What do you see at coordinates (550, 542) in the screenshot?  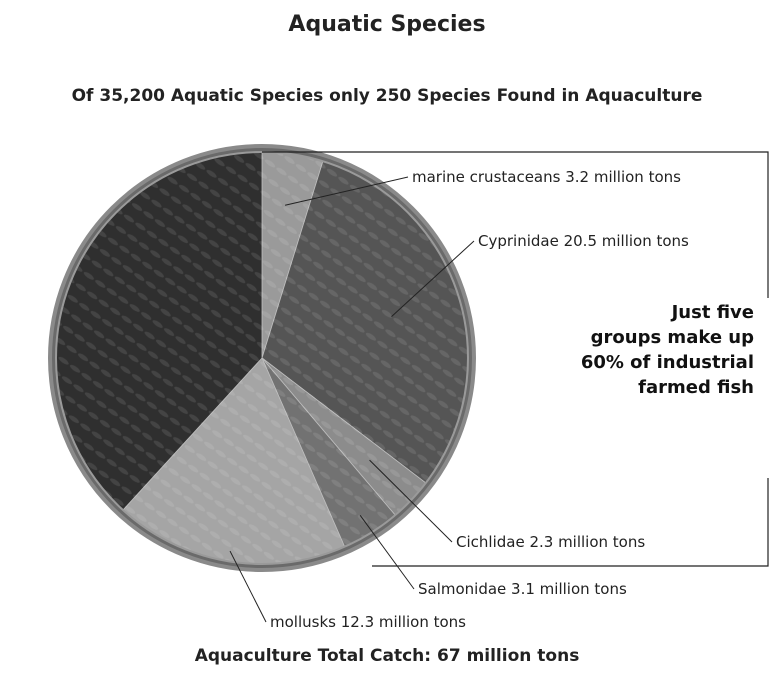 I see `slice-label: Cichlidae 2.3 million tons` at bounding box center [550, 542].